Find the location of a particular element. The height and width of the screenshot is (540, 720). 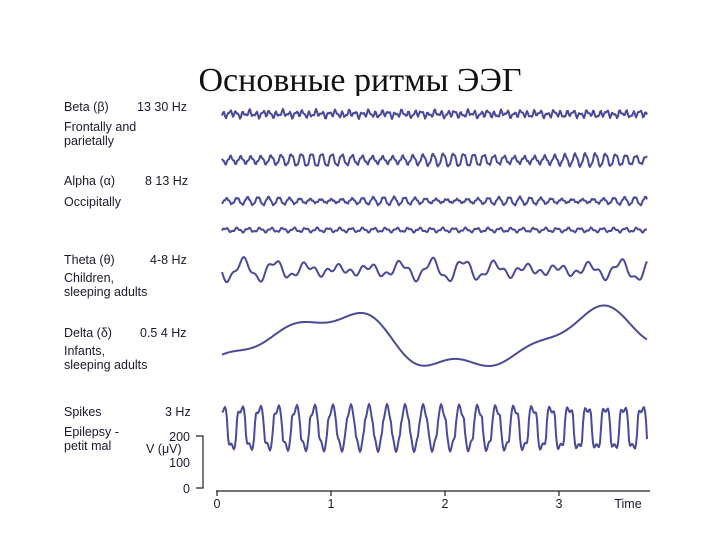

delta-frequency: 0.5 4 Hz is located at coordinates (163, 333).